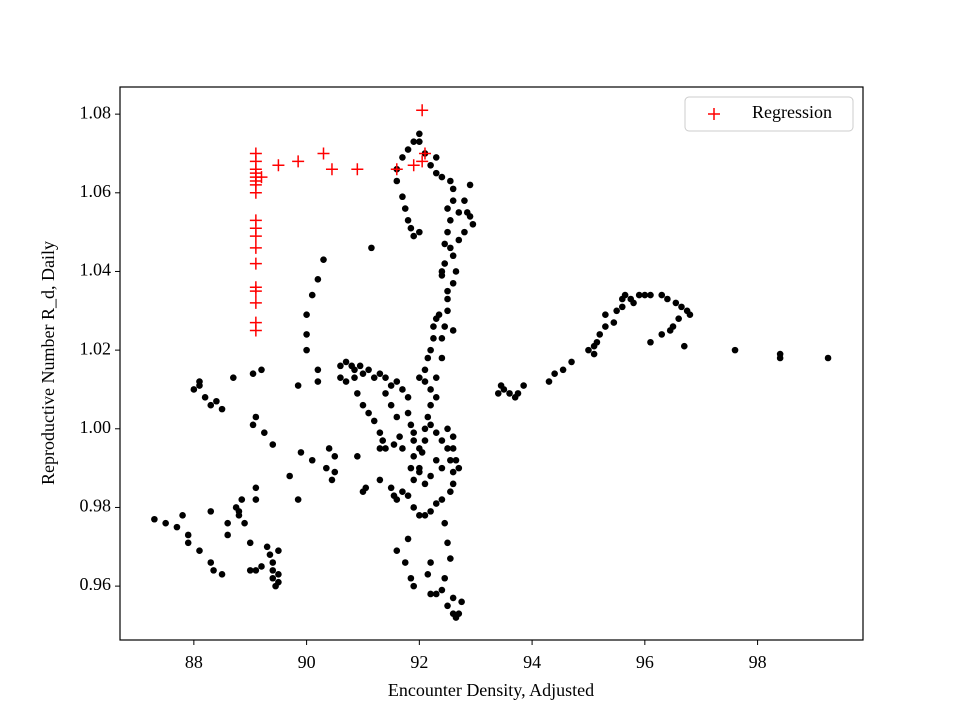 The height and width of the screenshot is (720, 960). What do you see at coordinates (96, 270) in the screenshot?
I see `y-tick-label: 1.04` at bounding box center [96, 270].